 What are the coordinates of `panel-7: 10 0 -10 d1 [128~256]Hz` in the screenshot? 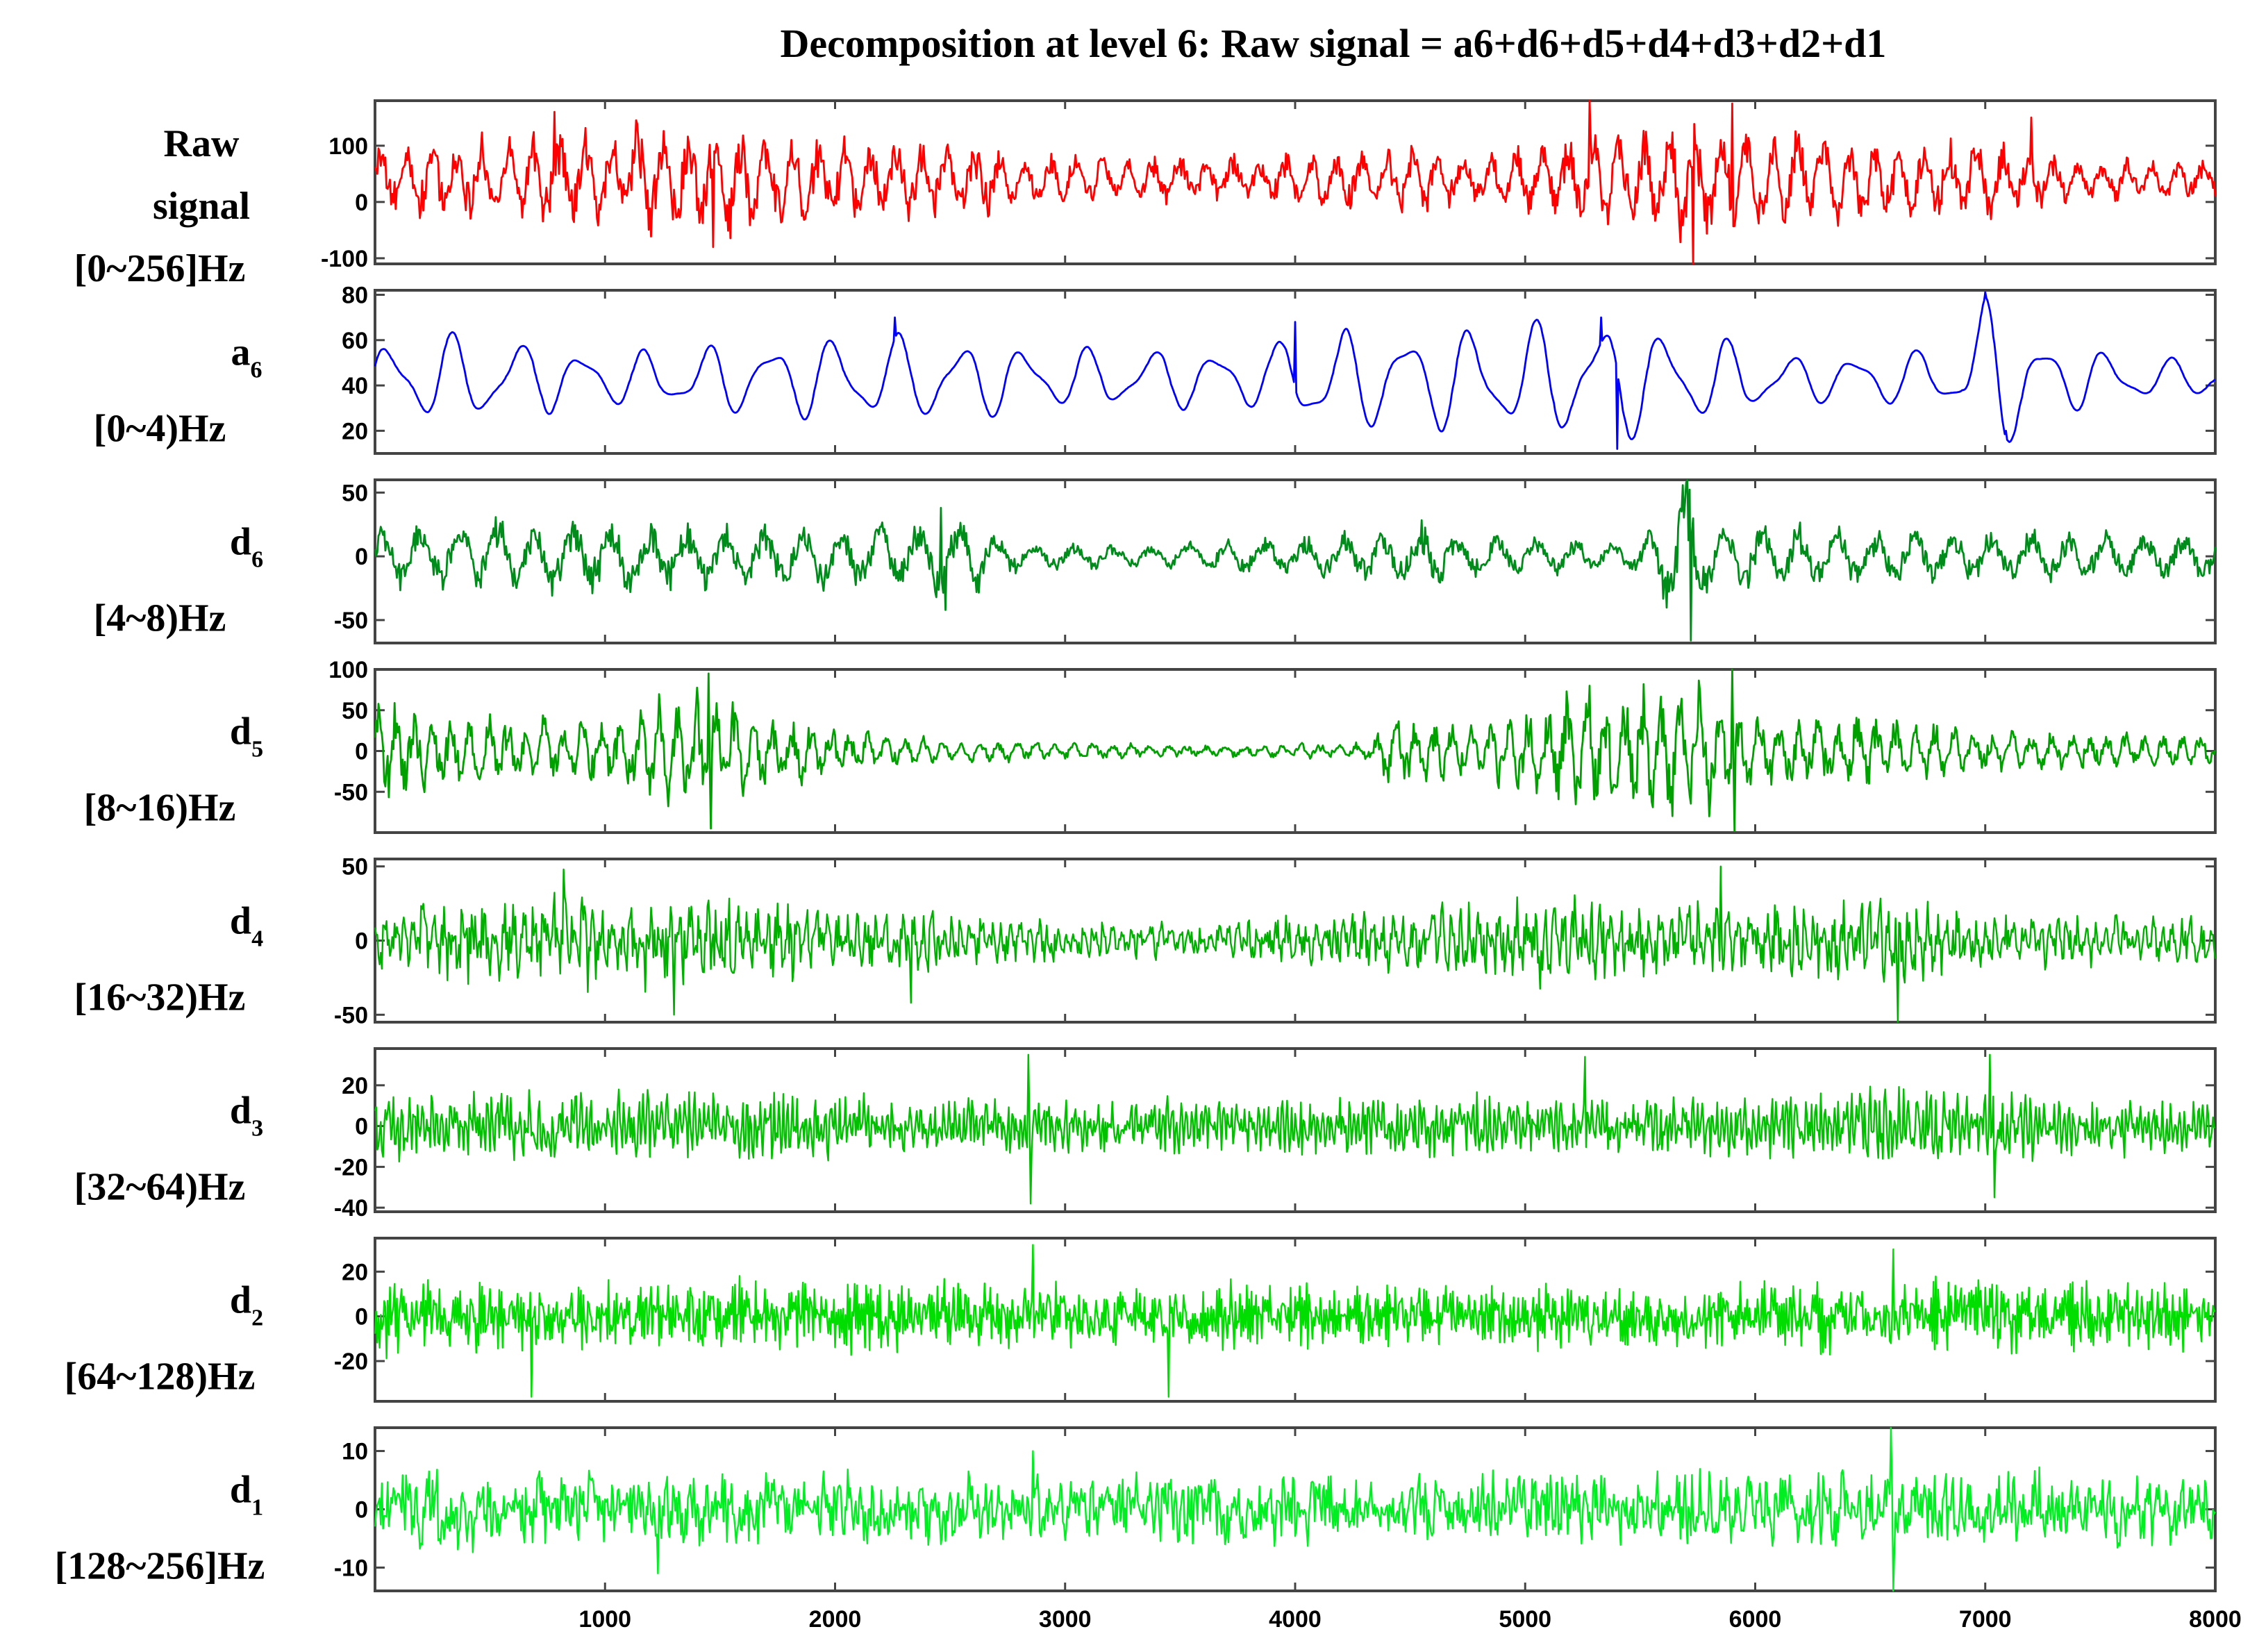 It's located at (1136, 1509).